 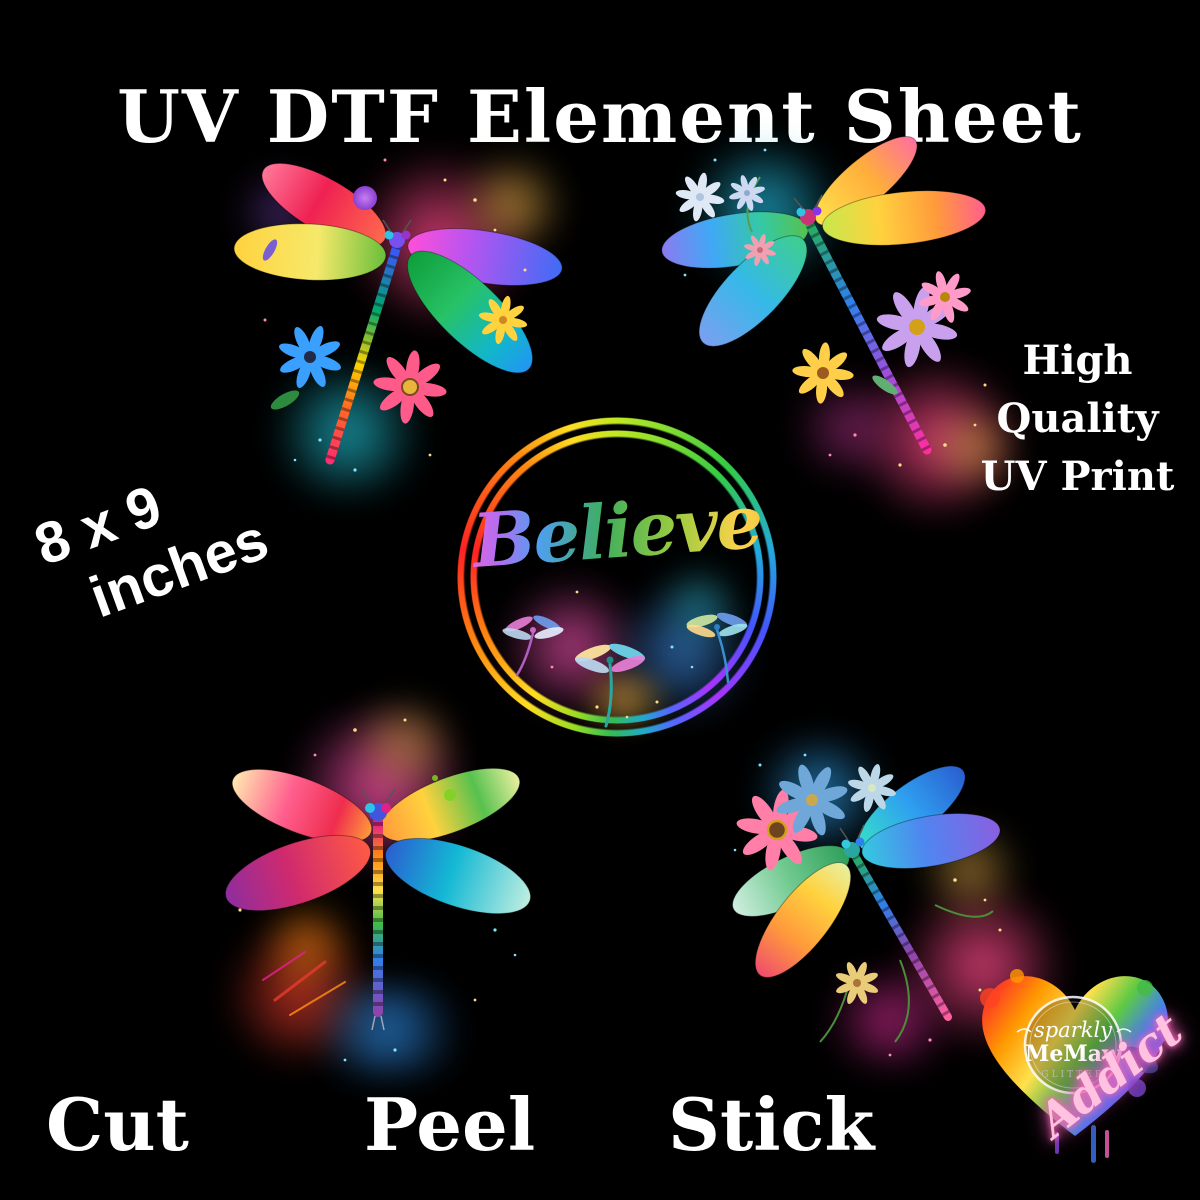 What do you see at coordinates (117, 1124) in the screenshot?
I see `step-cut: Cut` at bounding box center [117, 1124].